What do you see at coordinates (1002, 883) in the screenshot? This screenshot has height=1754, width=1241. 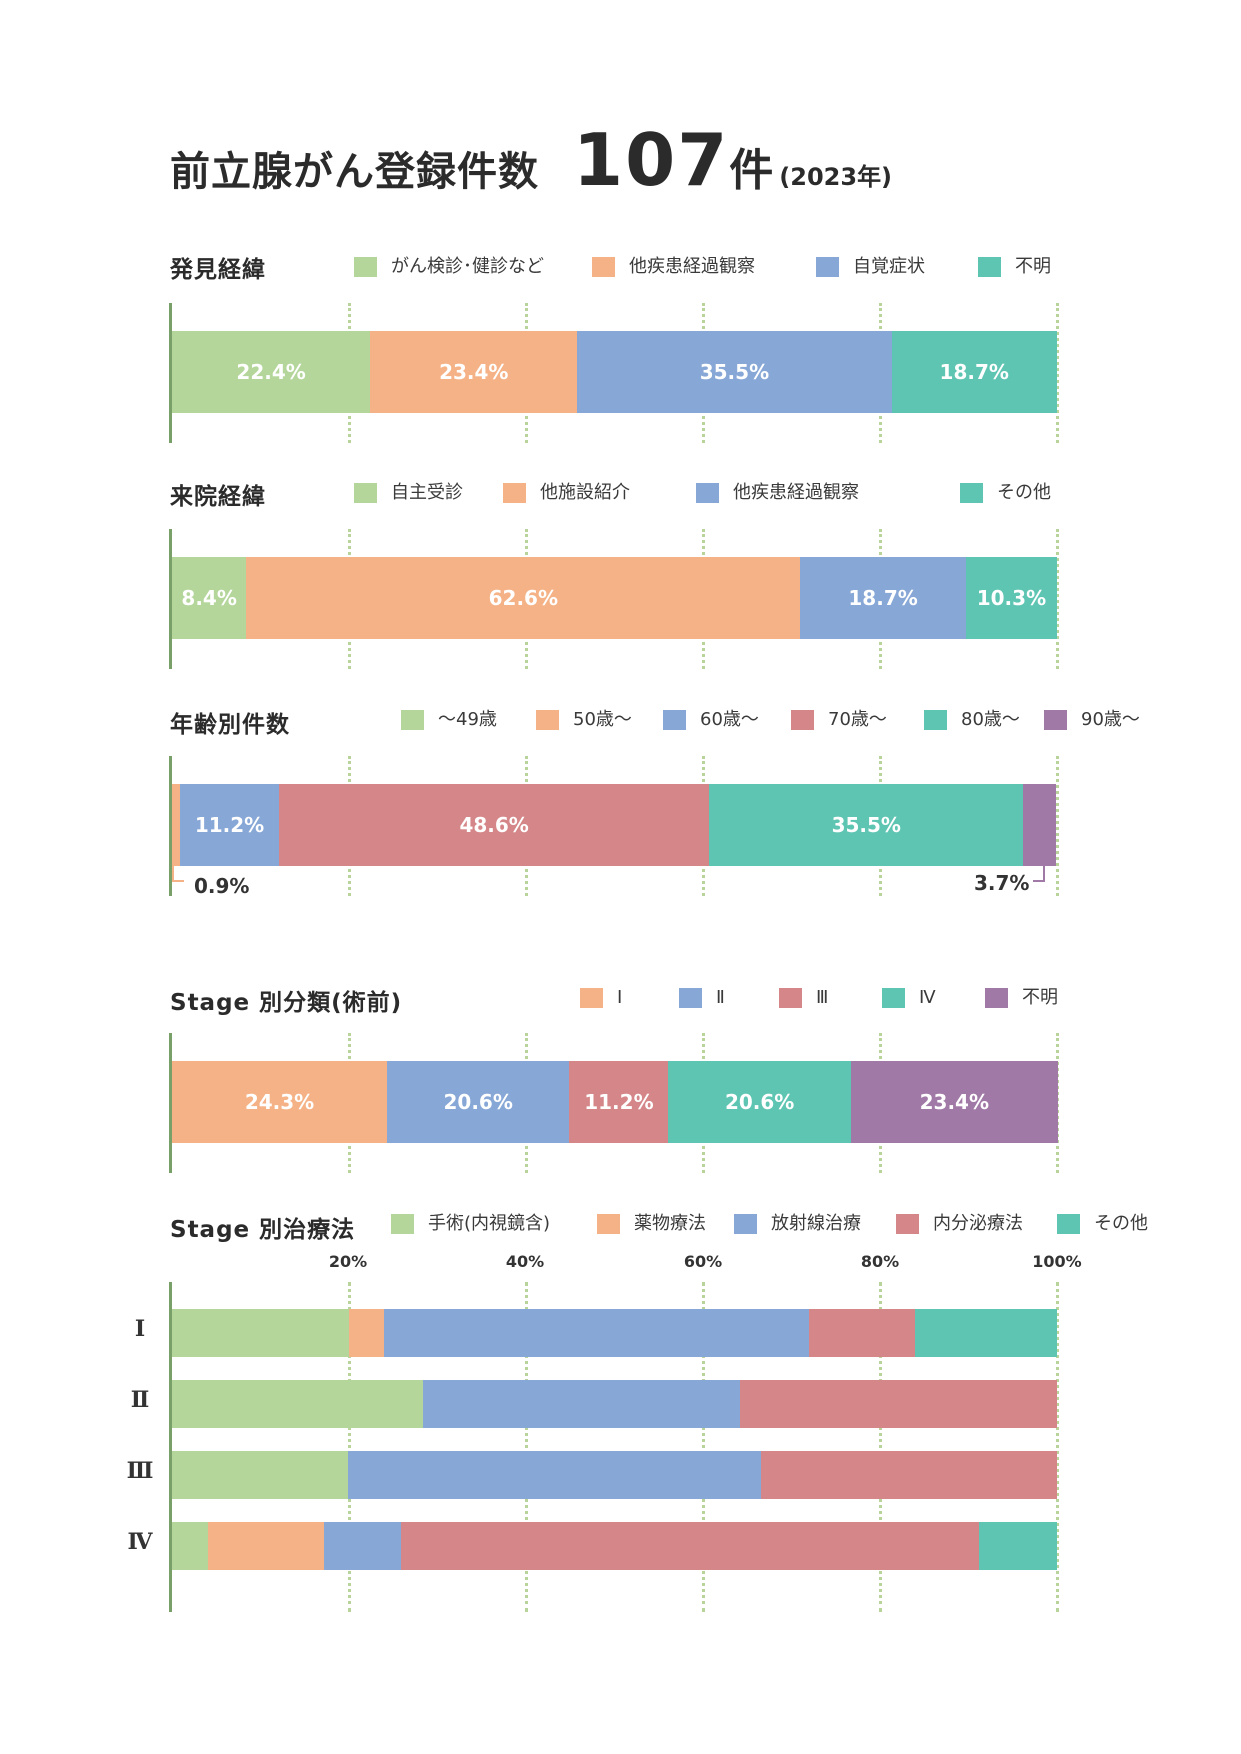 I see `outside-data-label: 3.7%` at bounding box center [1002, 883].